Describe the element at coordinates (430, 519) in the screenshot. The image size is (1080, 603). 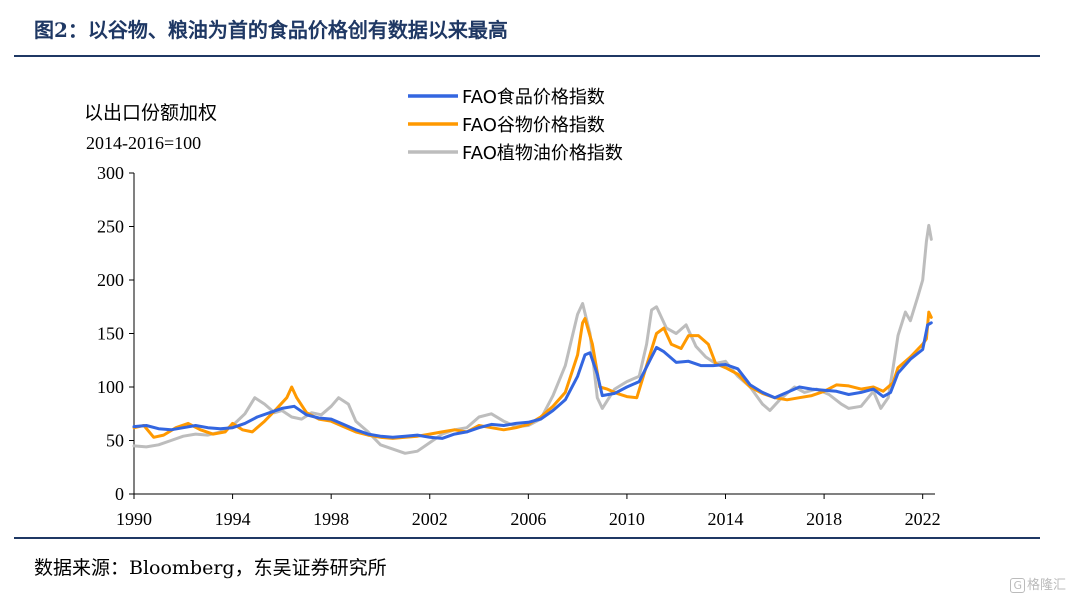
I see `x-tick-label: 2002` at that location.